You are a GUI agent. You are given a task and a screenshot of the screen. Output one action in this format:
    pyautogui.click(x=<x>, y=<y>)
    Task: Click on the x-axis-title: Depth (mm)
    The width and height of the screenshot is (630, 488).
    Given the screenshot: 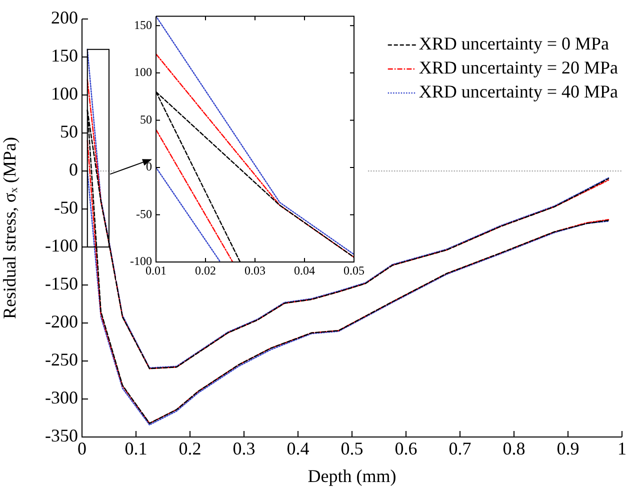 What is the action you would take?
    pyautogui.click(x=352, y=476)
    